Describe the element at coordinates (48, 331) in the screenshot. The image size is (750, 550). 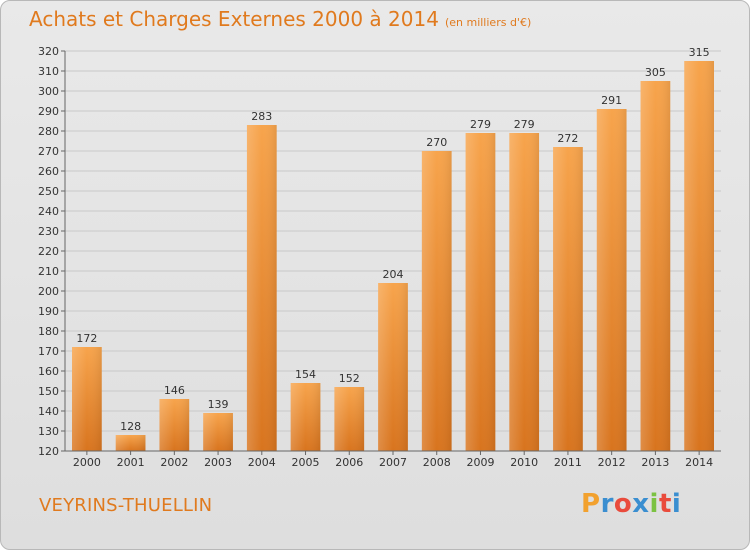
I see `y-tick-label: 180` at that location.